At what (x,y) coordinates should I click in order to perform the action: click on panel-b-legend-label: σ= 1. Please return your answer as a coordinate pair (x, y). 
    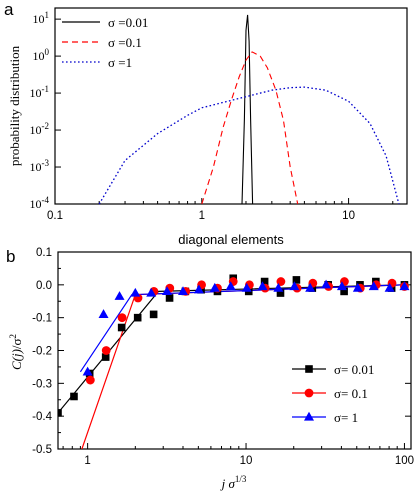
    Looking at the image, I should click on (346, 417).